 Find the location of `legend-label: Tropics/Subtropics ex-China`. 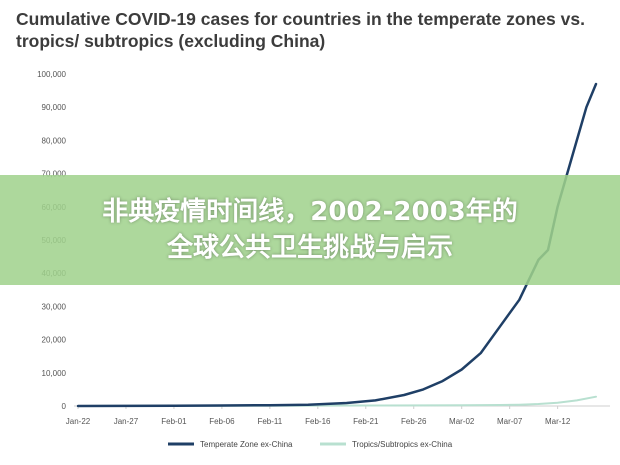

legend-label: Tropics/Subtropics ex-China is located at coordinates (402, 444).